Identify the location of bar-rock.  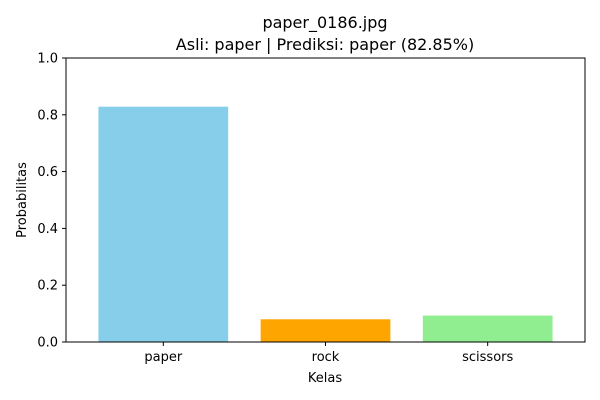
(325, 330).